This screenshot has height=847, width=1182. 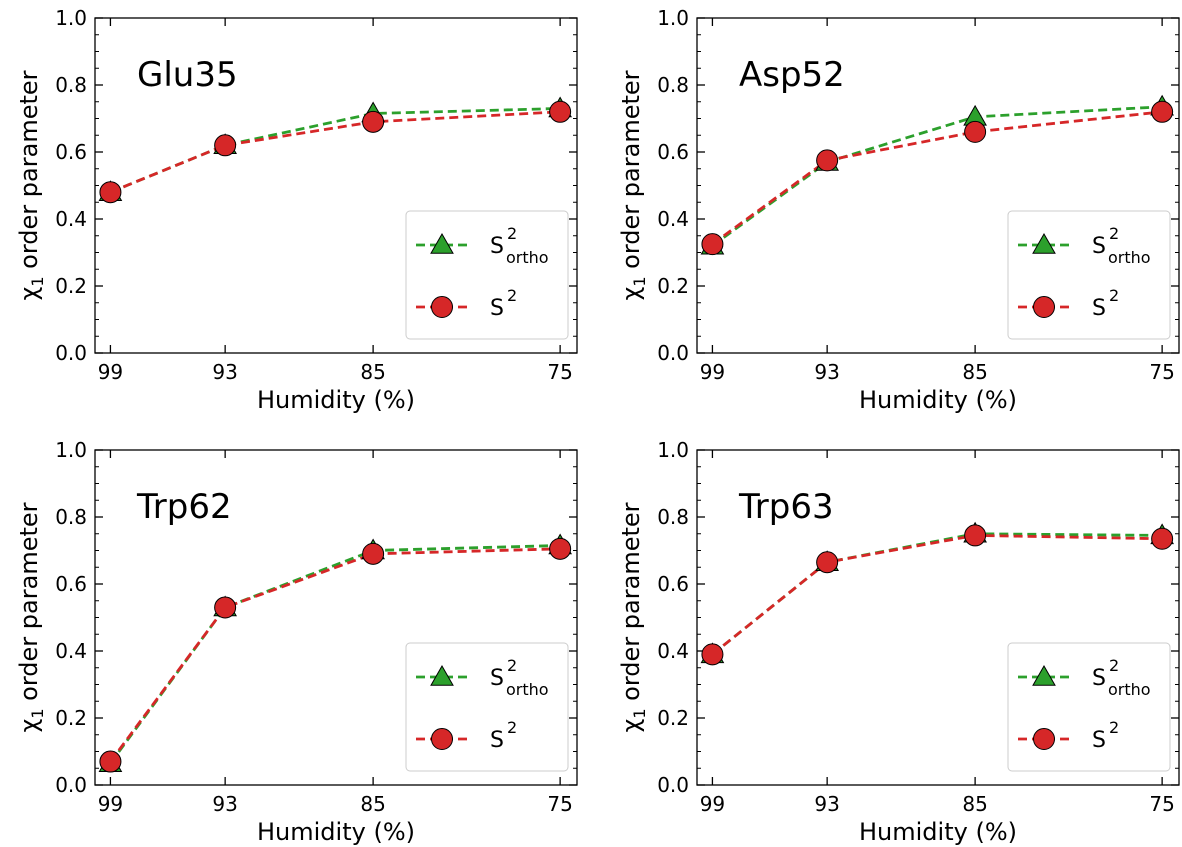 What do you see at coordinates (187, 75) in the screenshot?
I see `panel-title: Glu35` at bounding box center [187, 75].